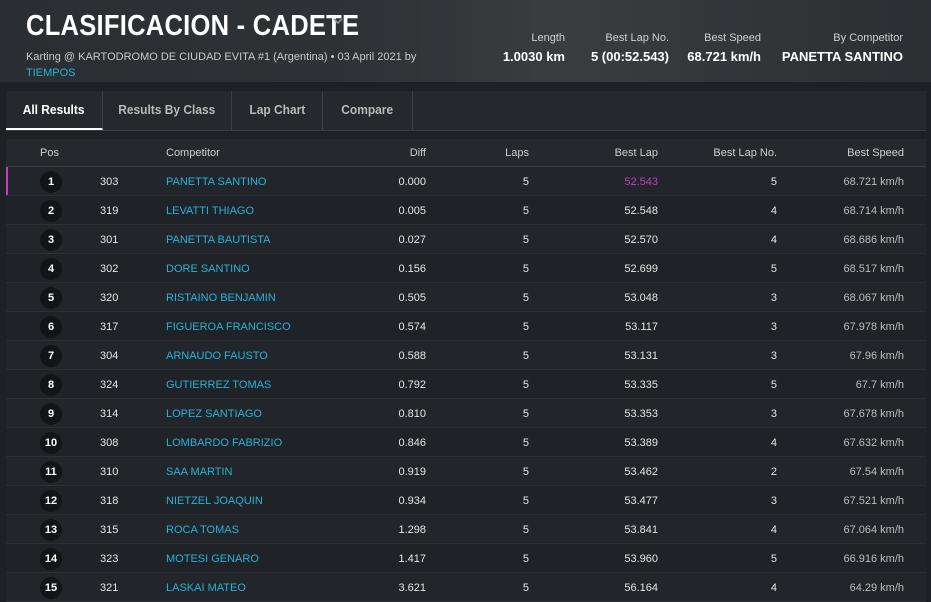  What do you see at coordinates (773, 269) in the screenshot?
I see `best-lap-no-value: 5` at bounding box center [773, 269].